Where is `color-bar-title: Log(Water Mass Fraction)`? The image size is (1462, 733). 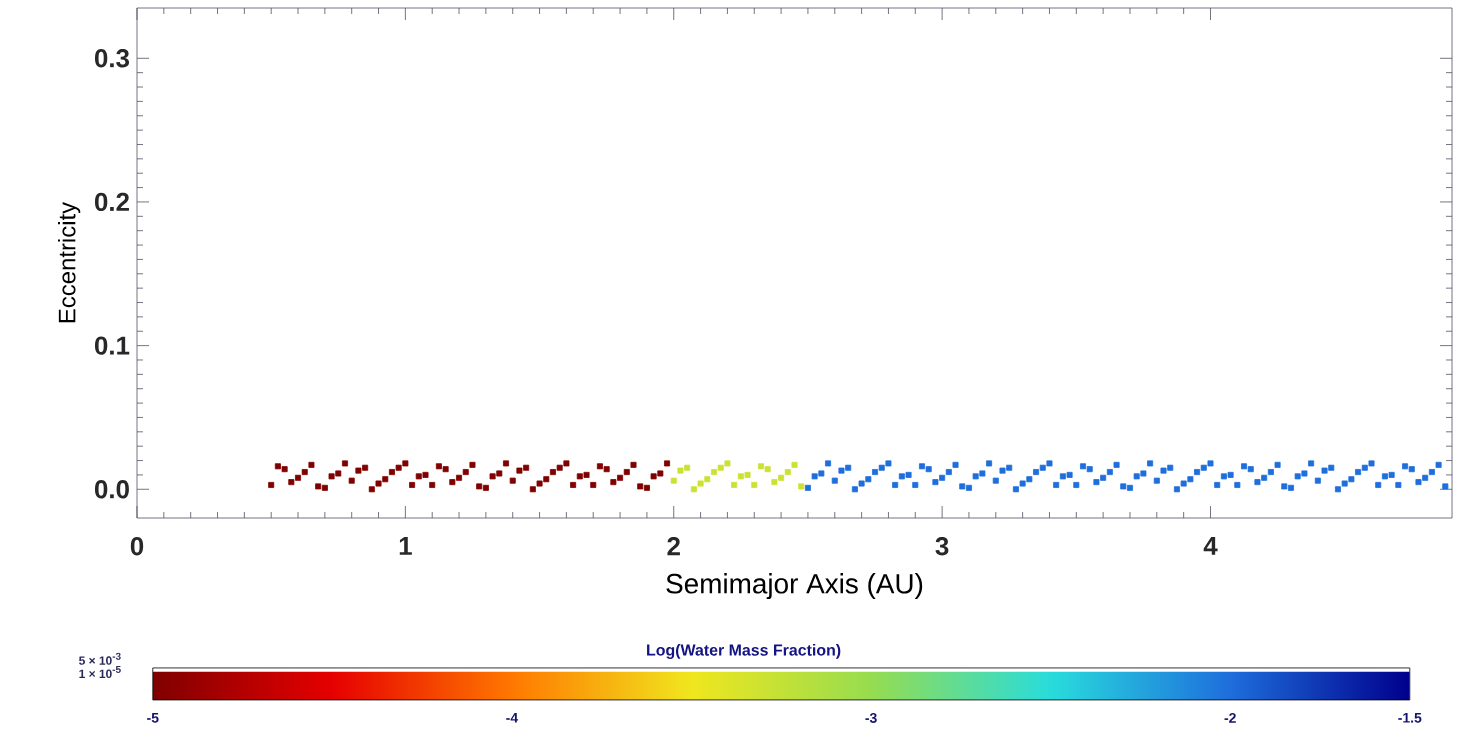 color-bar-title: Log(Water Mass Fraction) is located at coordinates (744, 651).